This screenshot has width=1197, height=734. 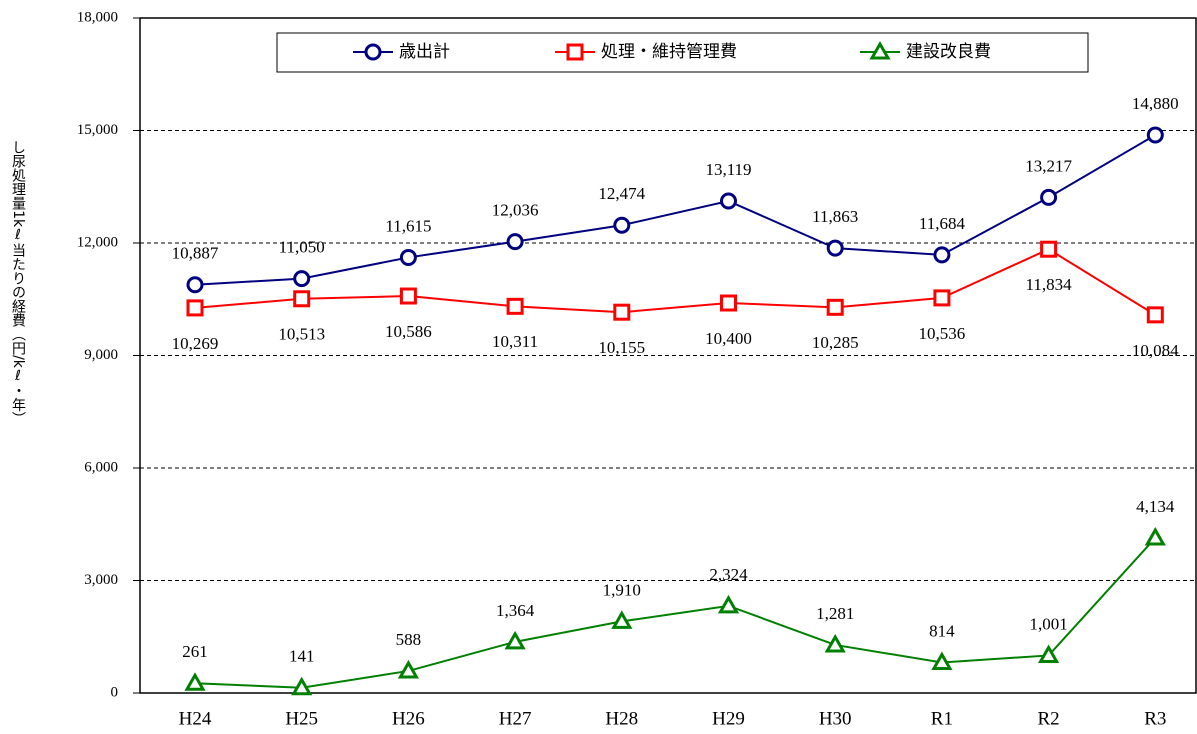 I want to click on data-label: 2,324, so click(x=728, y=574).